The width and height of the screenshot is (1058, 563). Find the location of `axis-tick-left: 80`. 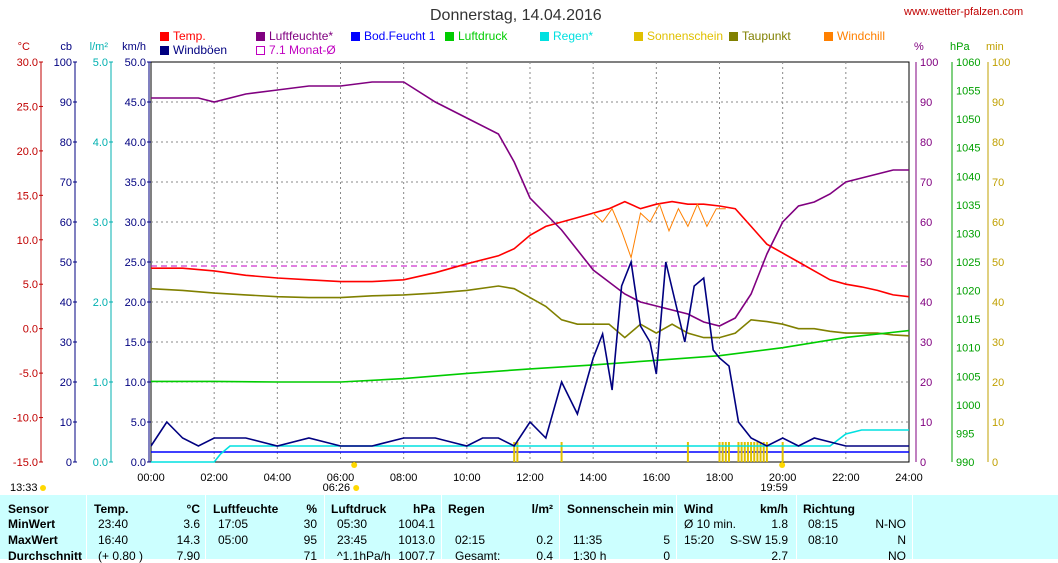

axis-tick-left: 80 is located at coordinates (66, 143).